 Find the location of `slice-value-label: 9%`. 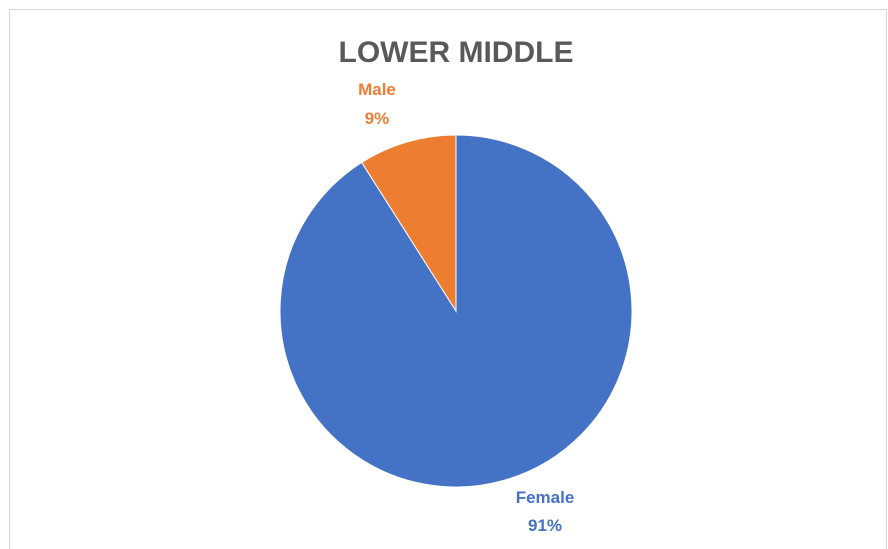

slice-value-label: 9% is located at coordinates (377, 118).